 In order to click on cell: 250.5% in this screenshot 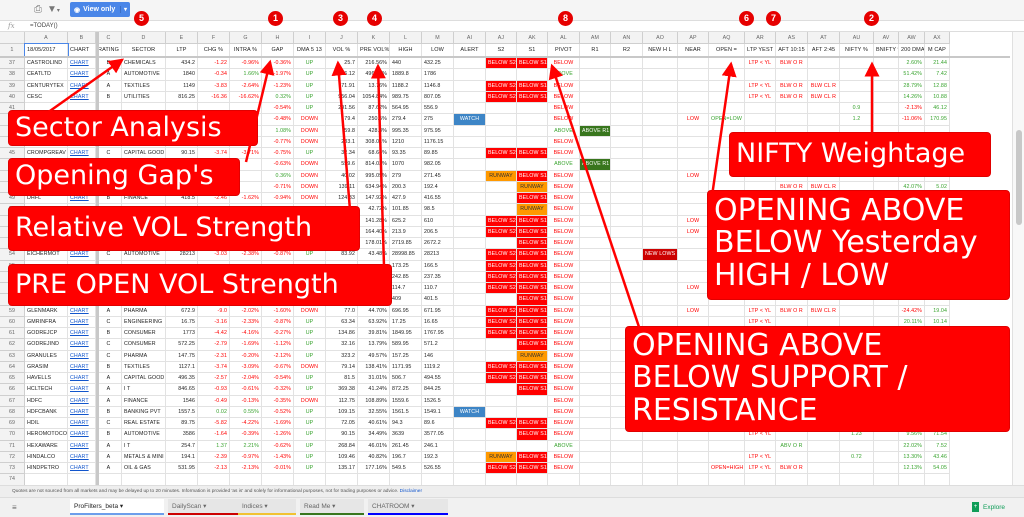, I will do `click(374, 120)`.